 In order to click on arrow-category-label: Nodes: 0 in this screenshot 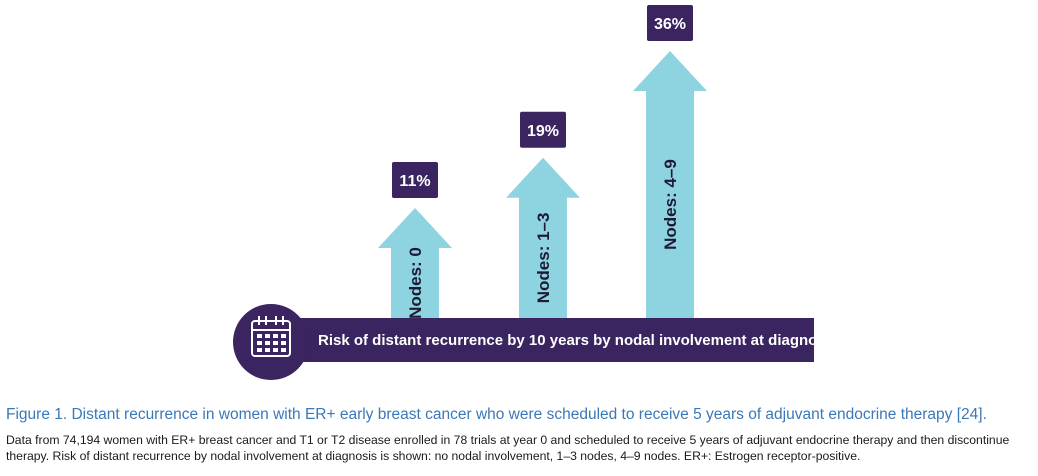, I will do `click(415, 283)`.